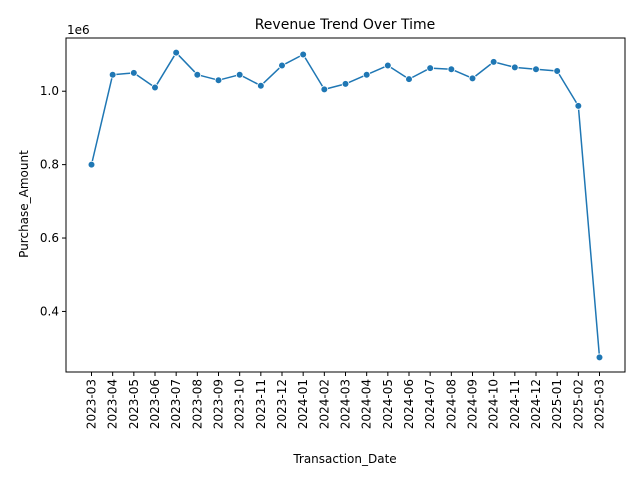 This screenshot has height=480, width=640. What do you see at coordinates (113, 404) in the screenshot?
I see `x-tick-label: 2023-04` at bounding box center [113, 404].